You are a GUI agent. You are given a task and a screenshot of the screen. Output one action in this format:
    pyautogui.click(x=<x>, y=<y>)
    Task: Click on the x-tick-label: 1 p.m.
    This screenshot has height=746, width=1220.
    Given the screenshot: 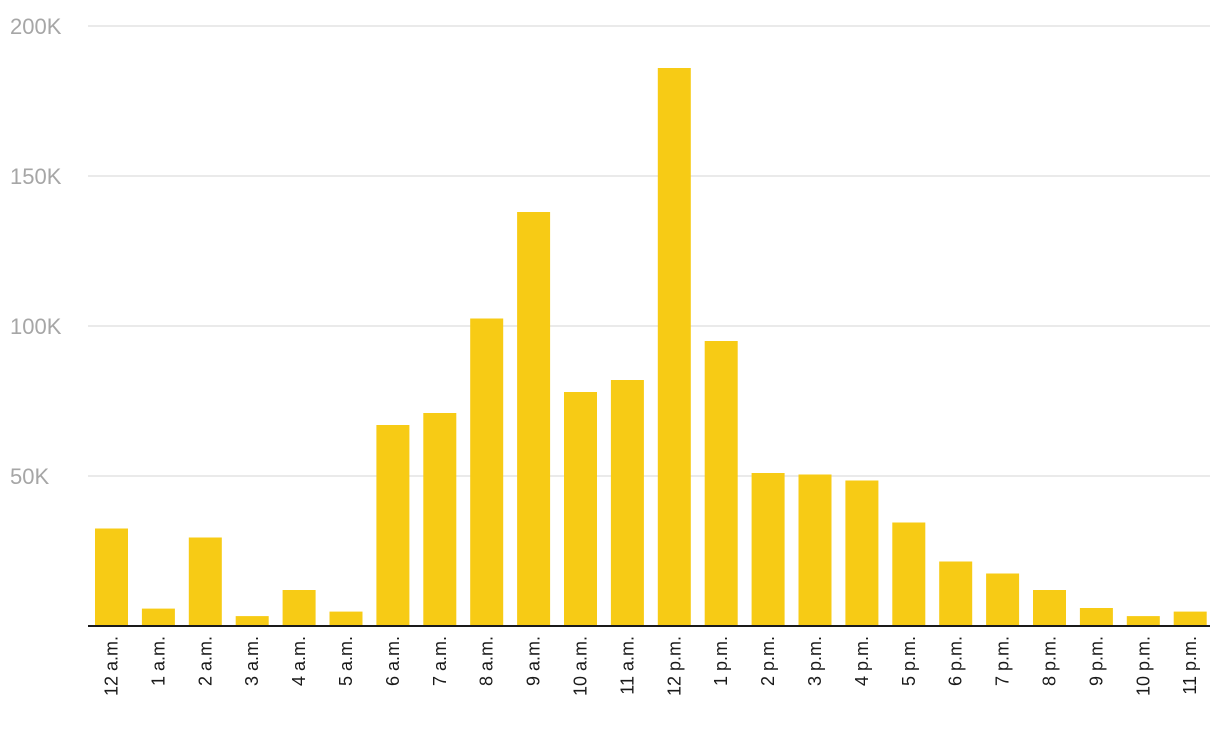 What is the action you would take?
    pyautogui.click(x=721, y=661)
    